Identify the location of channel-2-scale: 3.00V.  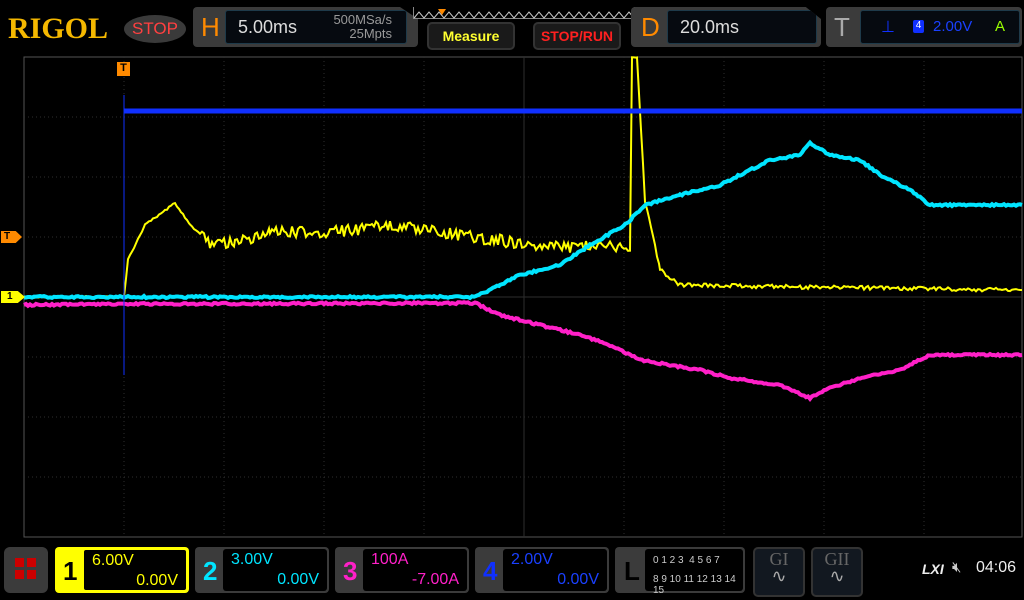
(252, 560).